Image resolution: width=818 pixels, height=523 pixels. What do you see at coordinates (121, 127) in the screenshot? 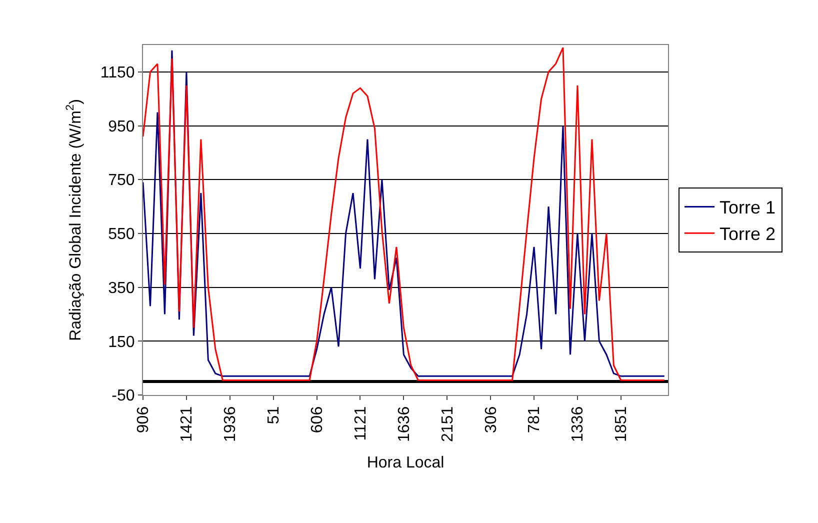
I see `y-tick-label: 950` at bounding box center [121, 127].